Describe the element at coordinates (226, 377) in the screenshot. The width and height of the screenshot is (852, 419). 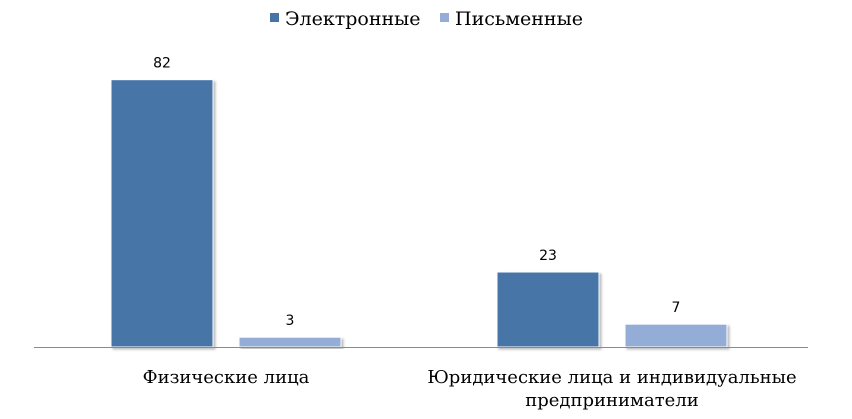
I see `category-label-0-line-0: Физические лица` at that location.